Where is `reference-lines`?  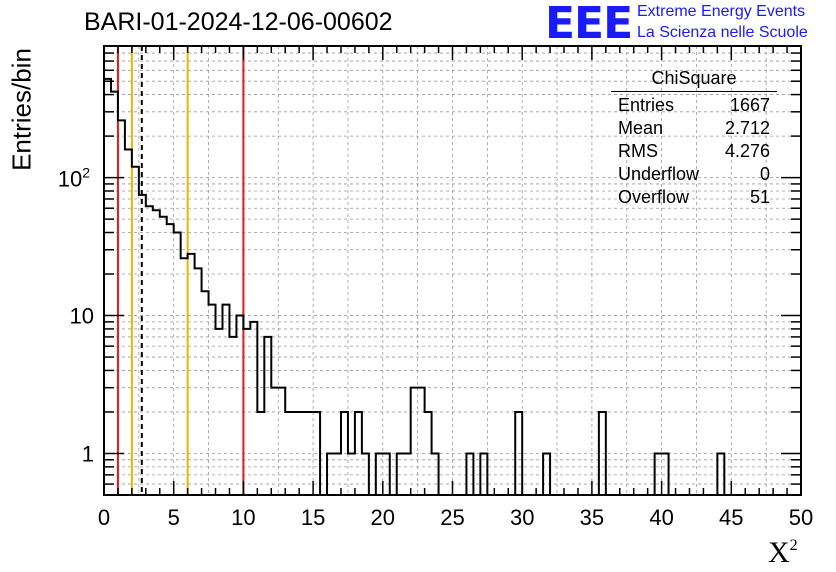
reference-lines is located at coordinates (180, 270).